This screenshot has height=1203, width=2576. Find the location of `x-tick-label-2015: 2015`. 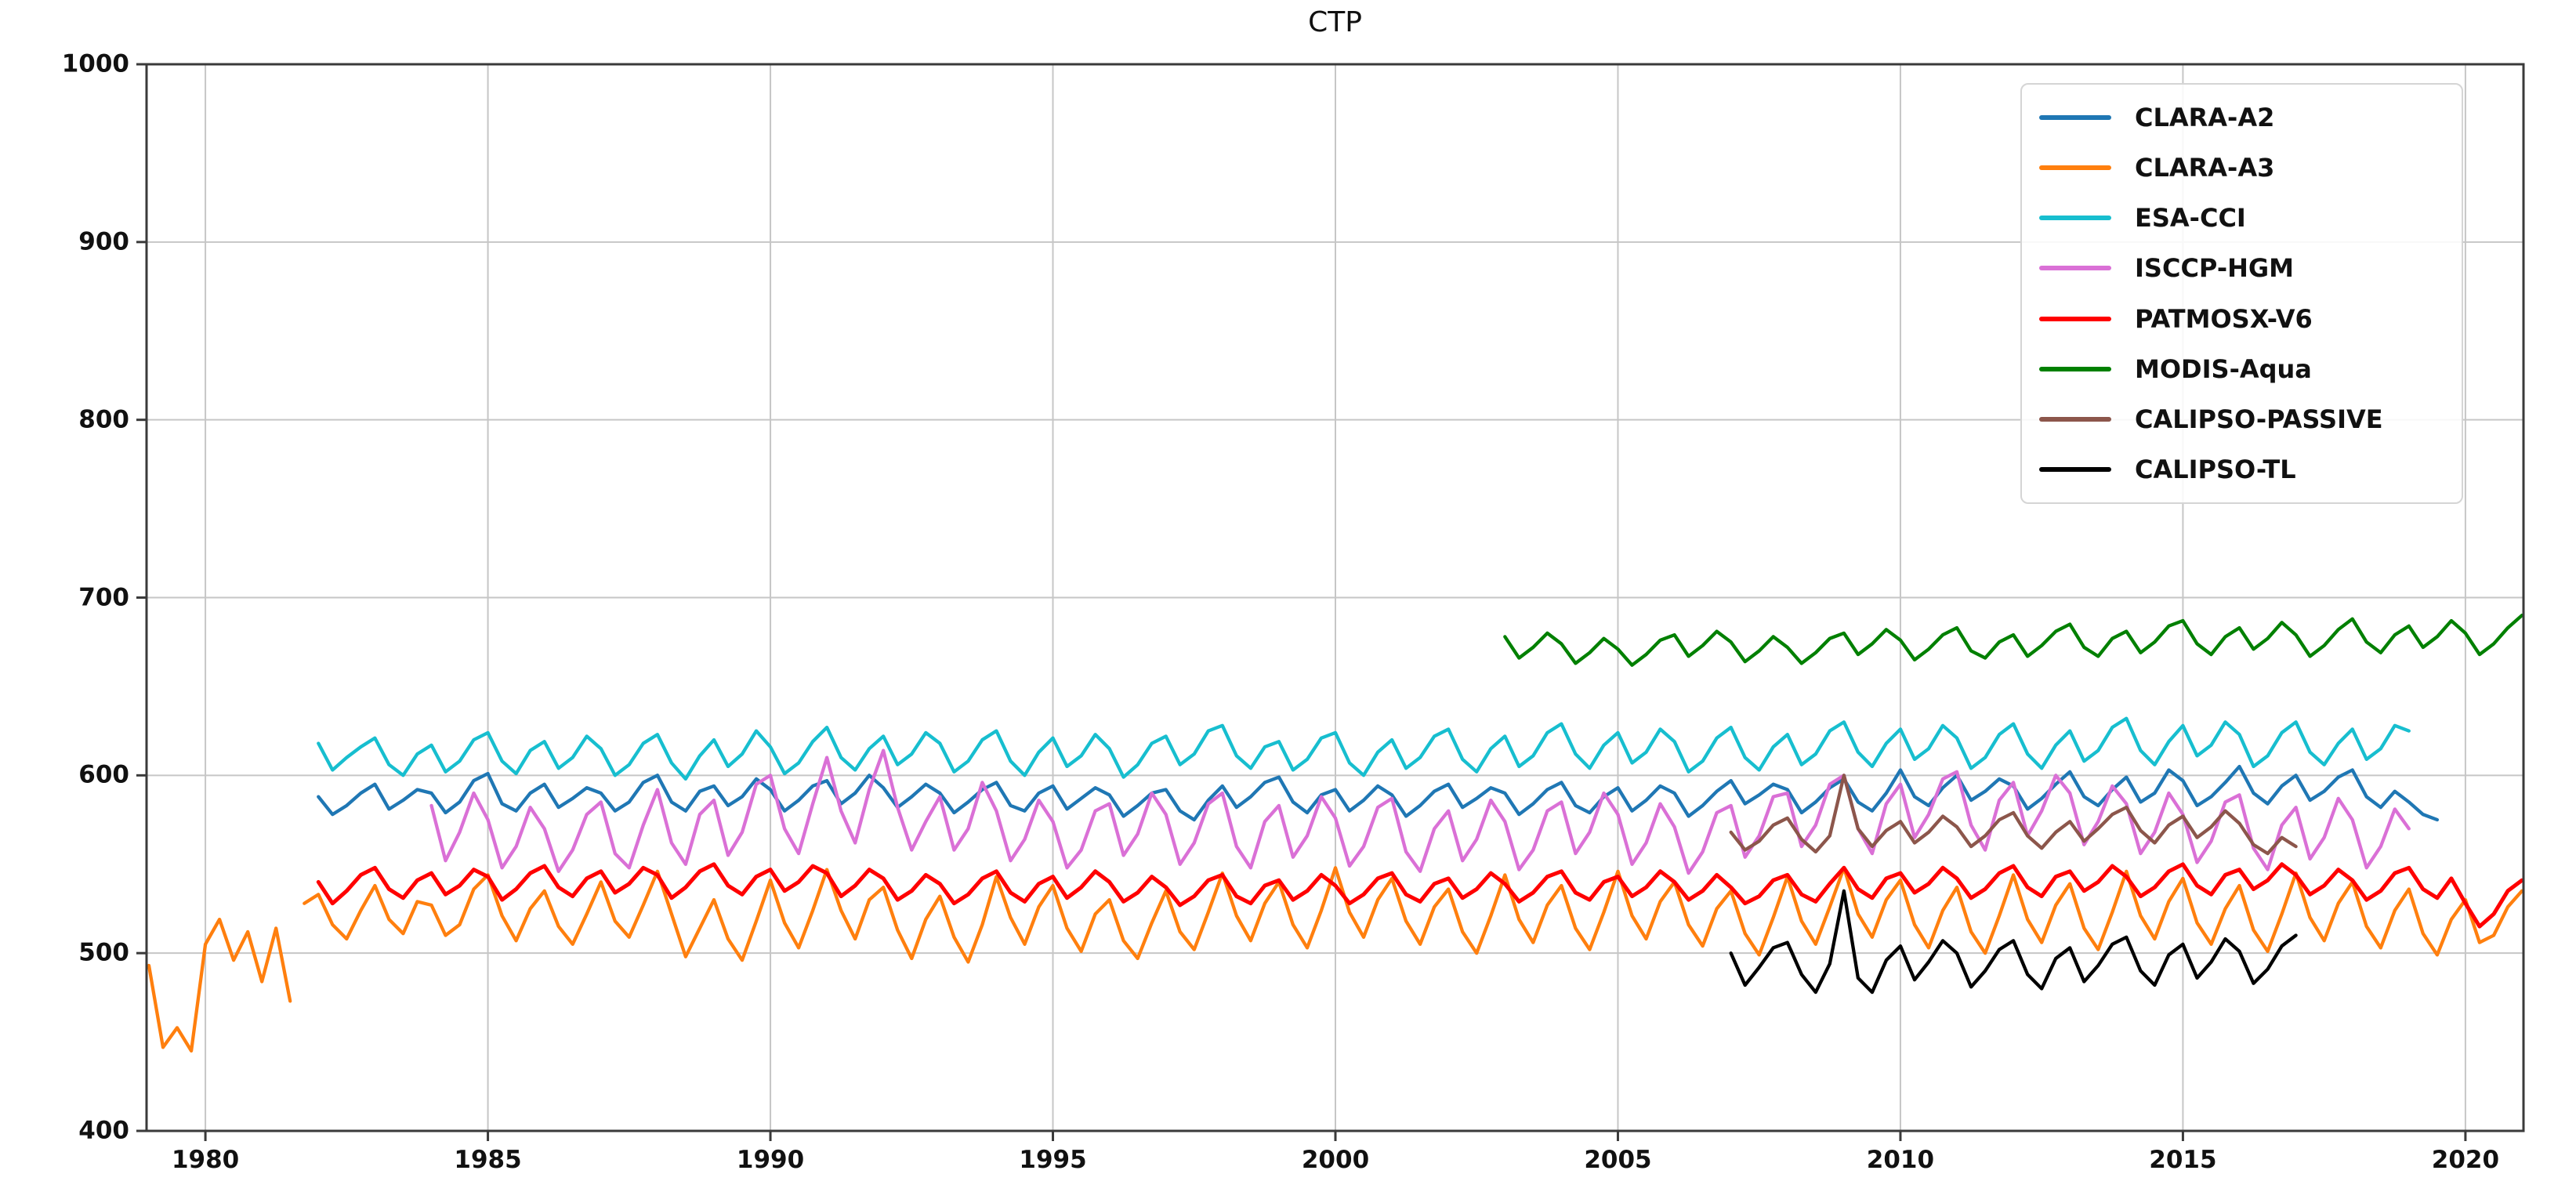

x-tick-label-2015: 2015 is located at coordinates (2183, 1160).